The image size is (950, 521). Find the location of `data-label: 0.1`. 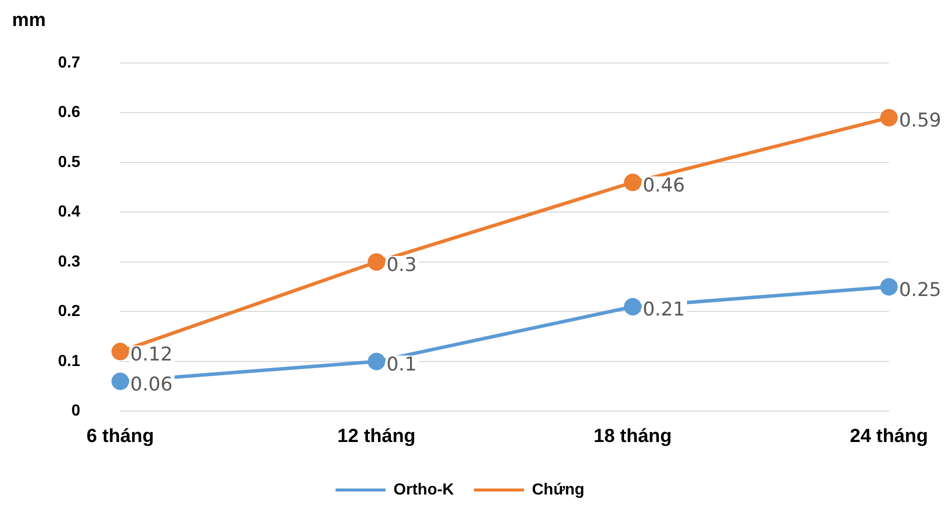

data-label: 0.1 is located at coordinates (401, 364).